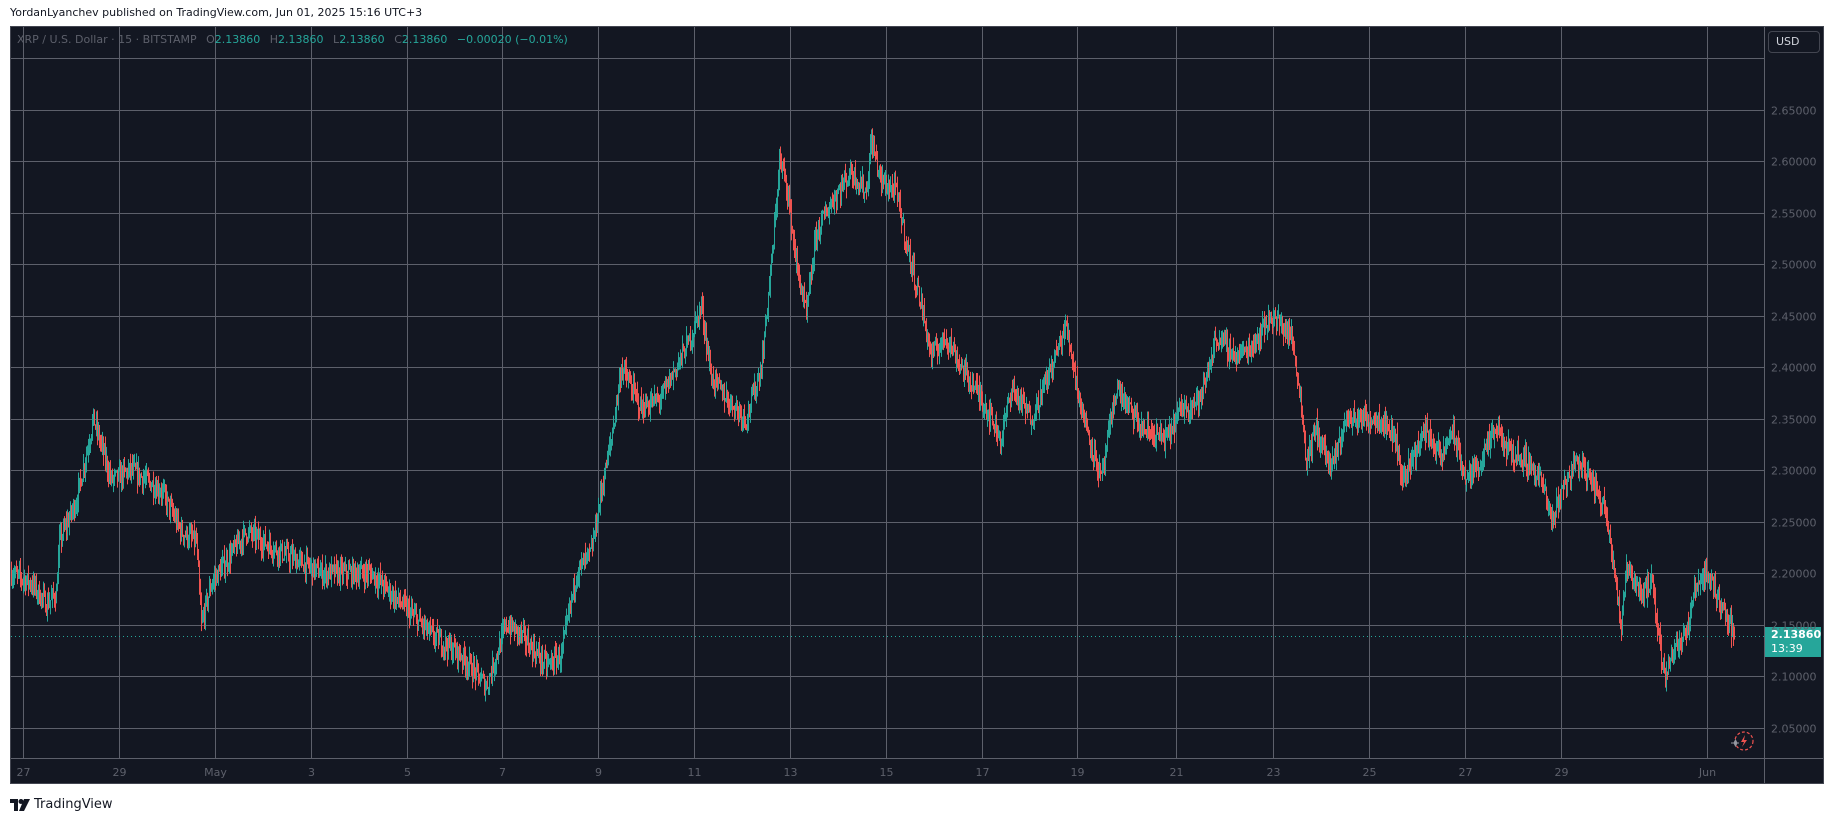  What do you see at coordinates (694, 772) in the screenshot?
I see `time-tick: 11` at bounding box center [694, 772].